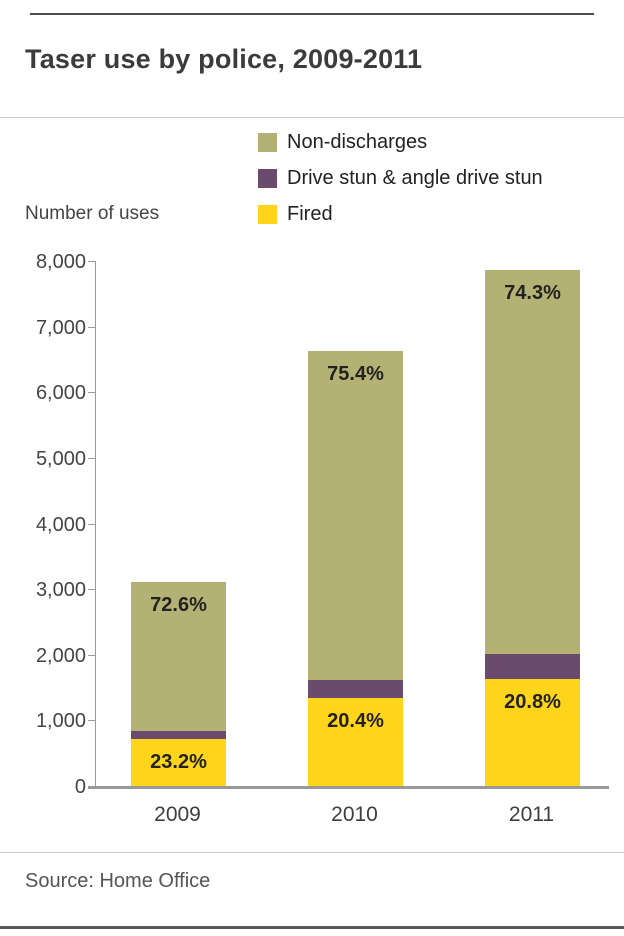  I want to click on y-tick-label: 8,000, so click(60, 262).